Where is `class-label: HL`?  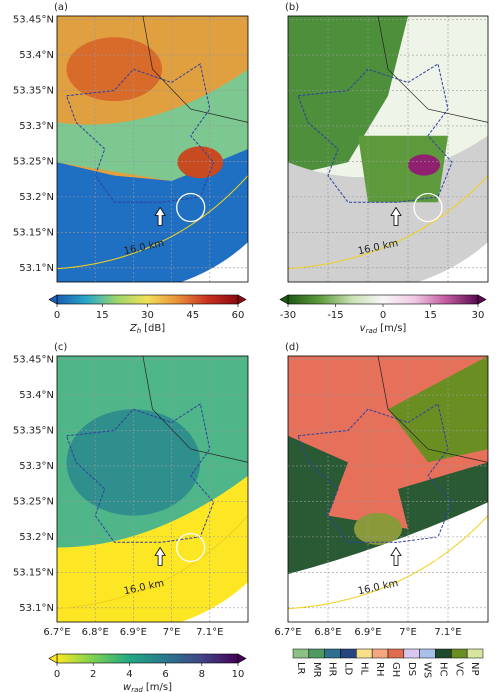 class-label: HL is located at coordinates (363, 669).